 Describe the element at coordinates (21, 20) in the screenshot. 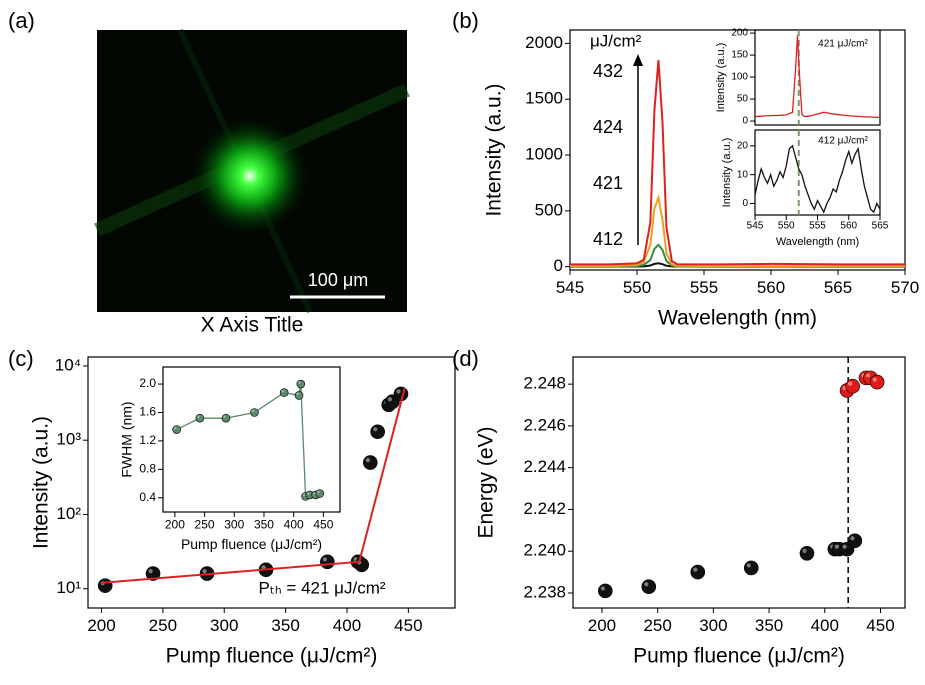

I see `panel-label: (a)` at that location.